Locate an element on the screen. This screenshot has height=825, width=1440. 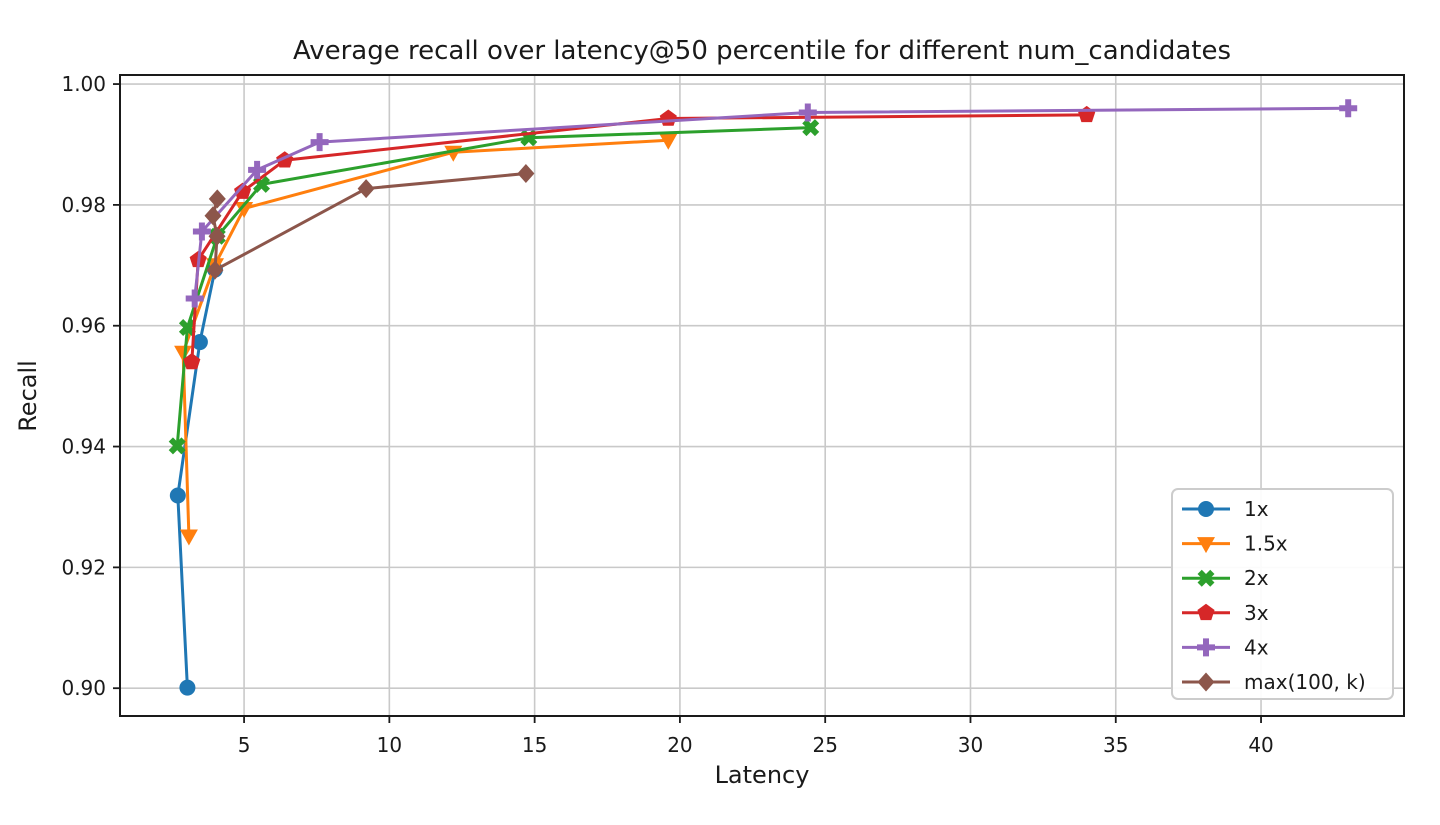
legend-box is located at coordinates (1282, 594).